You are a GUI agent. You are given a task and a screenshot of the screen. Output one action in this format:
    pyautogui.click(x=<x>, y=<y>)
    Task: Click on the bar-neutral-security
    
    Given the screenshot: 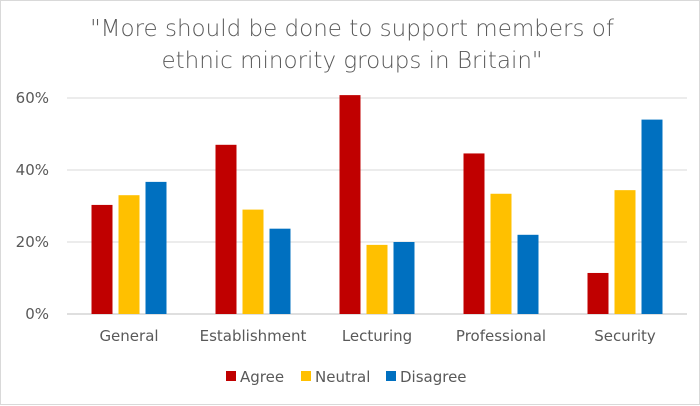 What is the action you would take?
    pyautogui.click(x=625, y=252)
    